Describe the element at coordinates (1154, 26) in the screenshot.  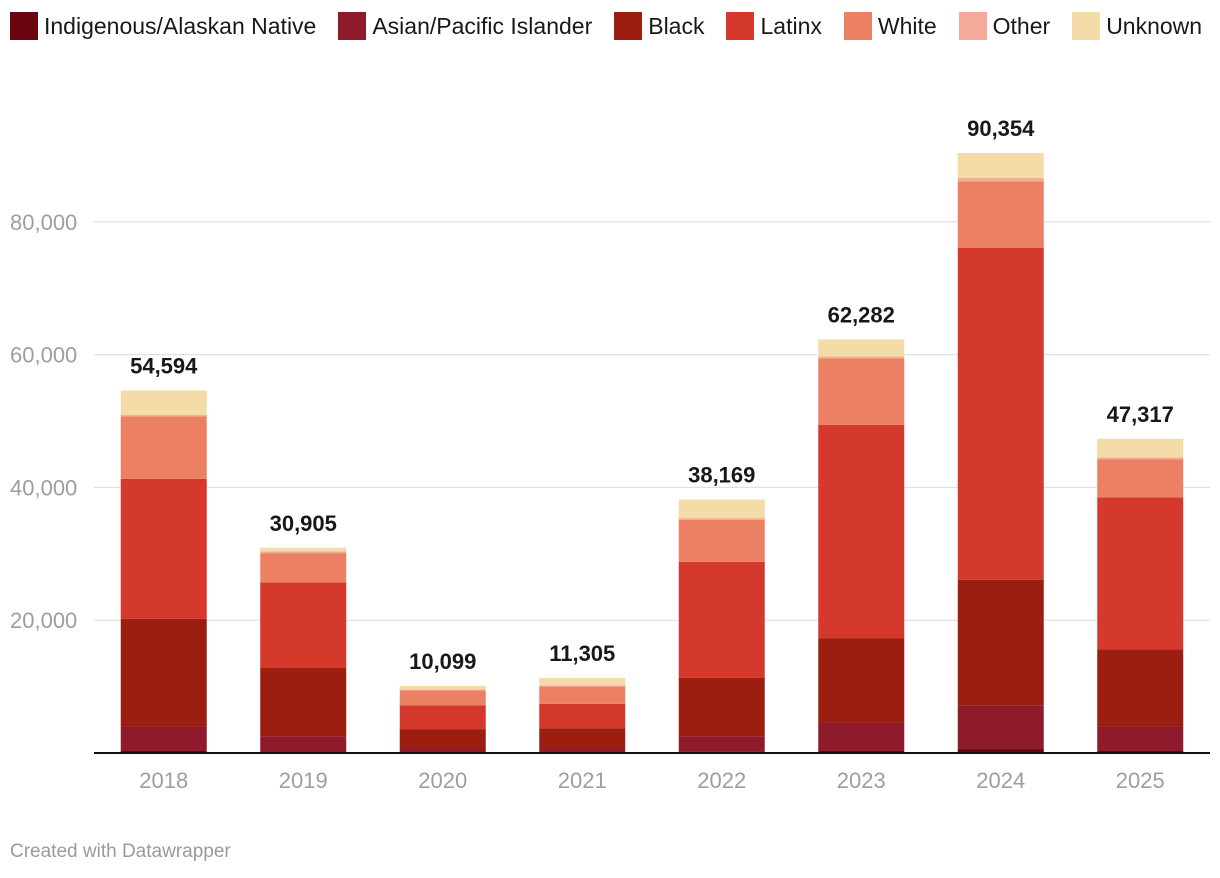
I see `legend-label: Unknown` at that location.